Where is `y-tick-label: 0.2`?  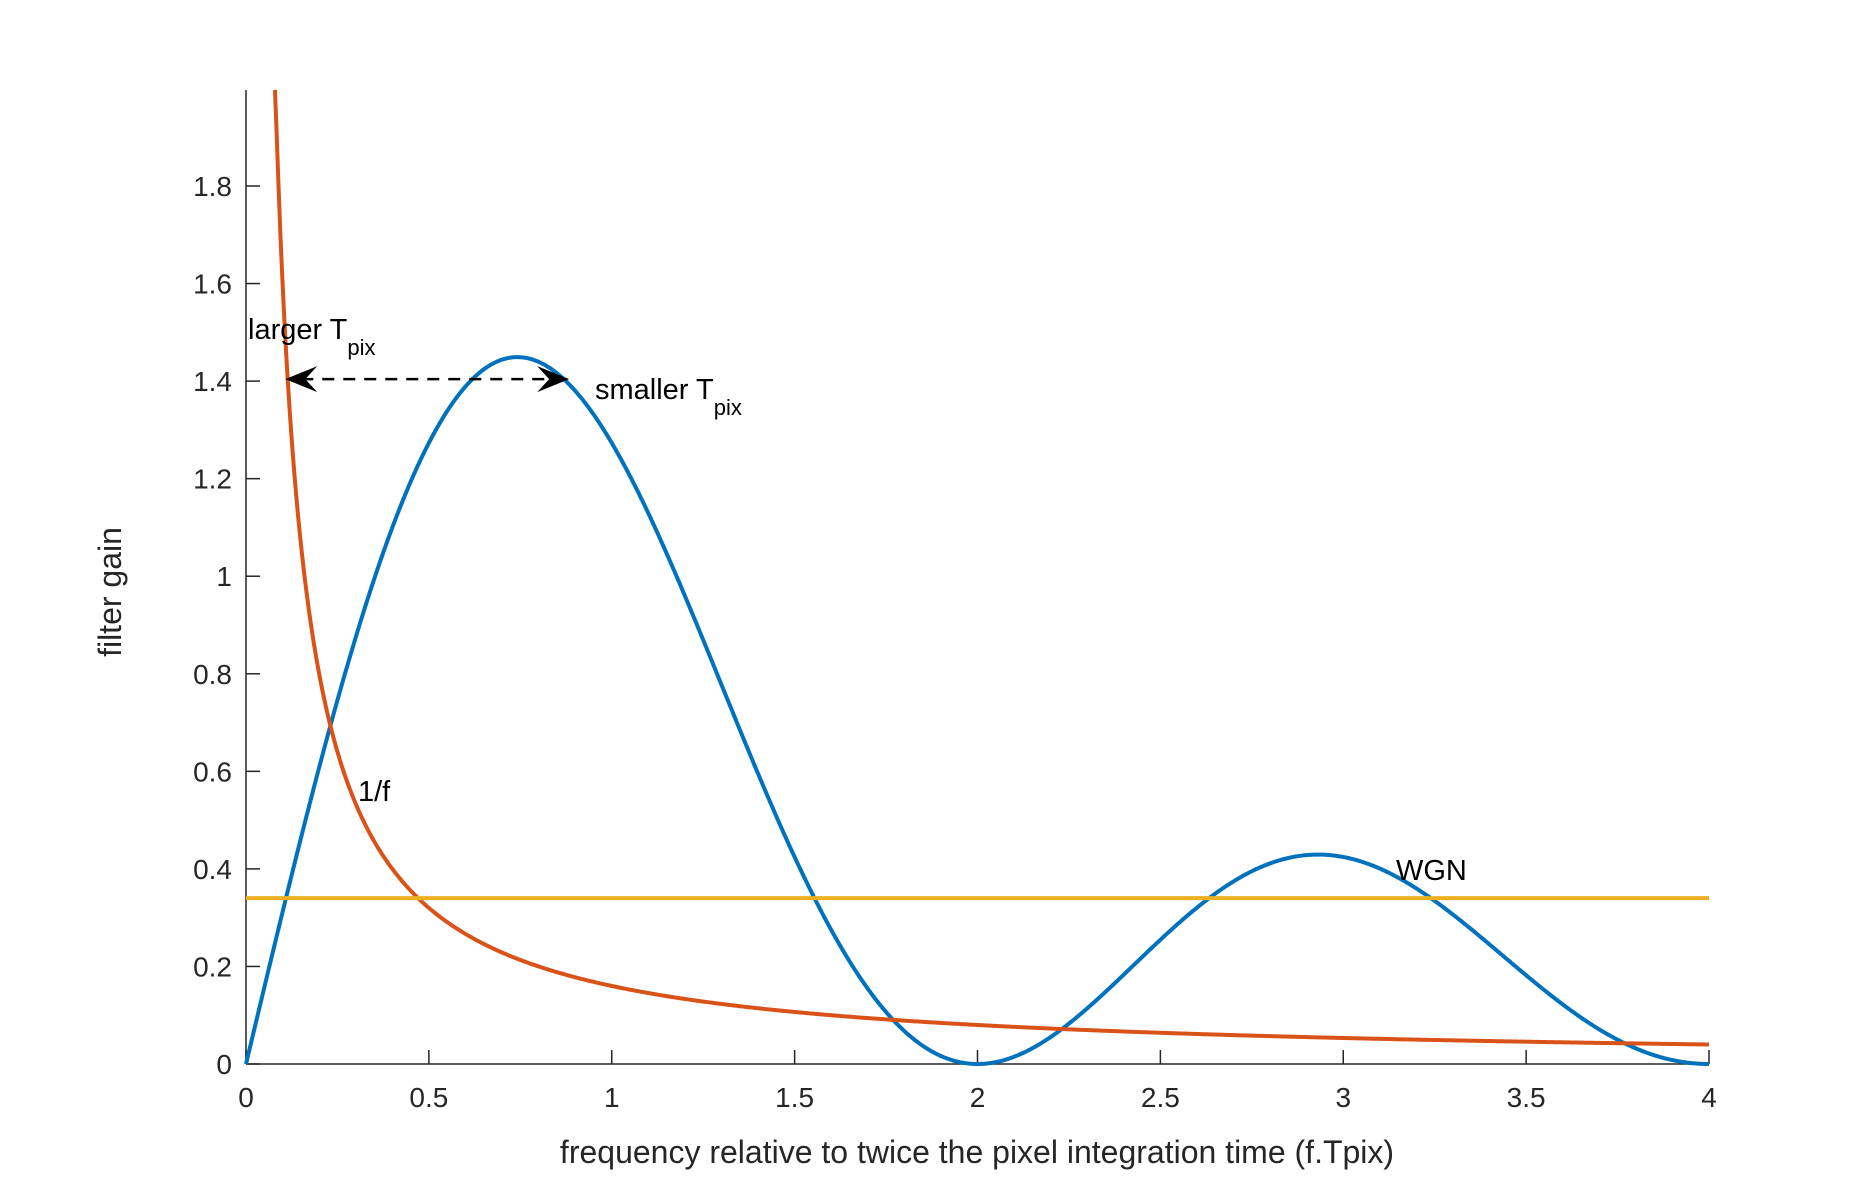 y-tick-label: 0.2 is located at coordinates (212, 966).